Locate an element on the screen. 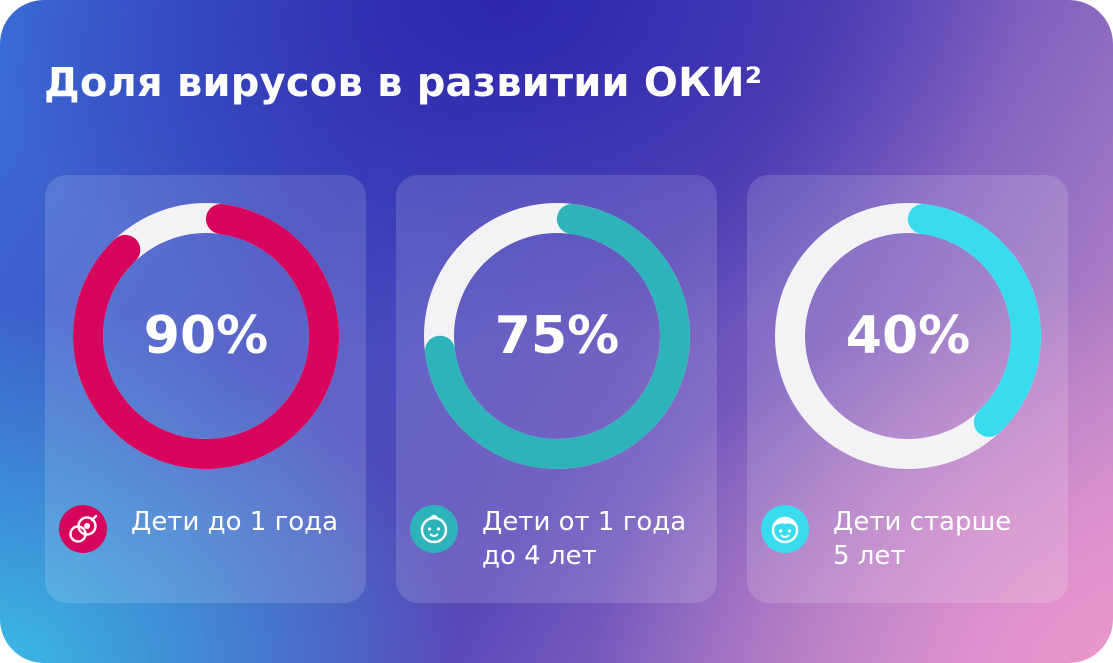  donut-arc-1-to-4-years is located at coordinates (557, 336).